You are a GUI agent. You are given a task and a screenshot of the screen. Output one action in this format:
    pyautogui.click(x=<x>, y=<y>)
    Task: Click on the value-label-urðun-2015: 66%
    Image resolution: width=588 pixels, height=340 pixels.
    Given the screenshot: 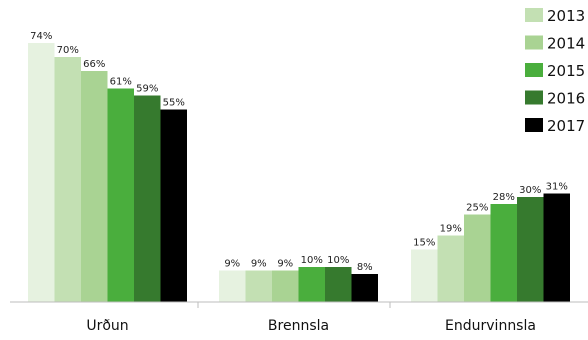 What is the action you would take?
    pyautogui.click(x=94, y=64)
    